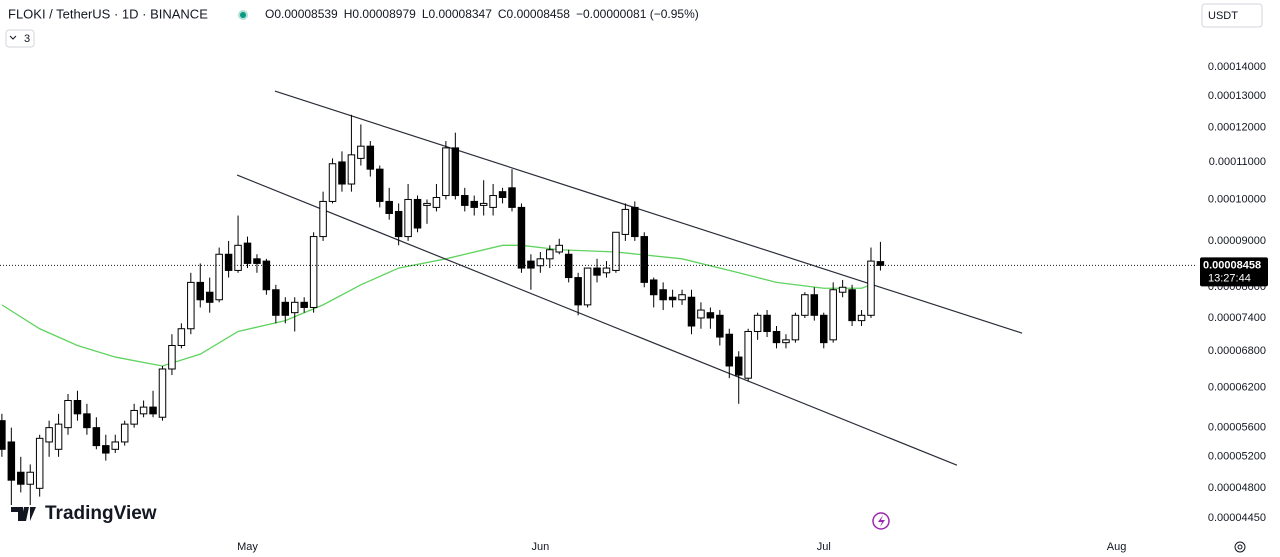 This screenshot has height=557, width=1280. What do you see at coordinates (1237, 128) in the screenshot?
I see `y-tick-label: 0.00012000` at bounding box center [1237, 128].